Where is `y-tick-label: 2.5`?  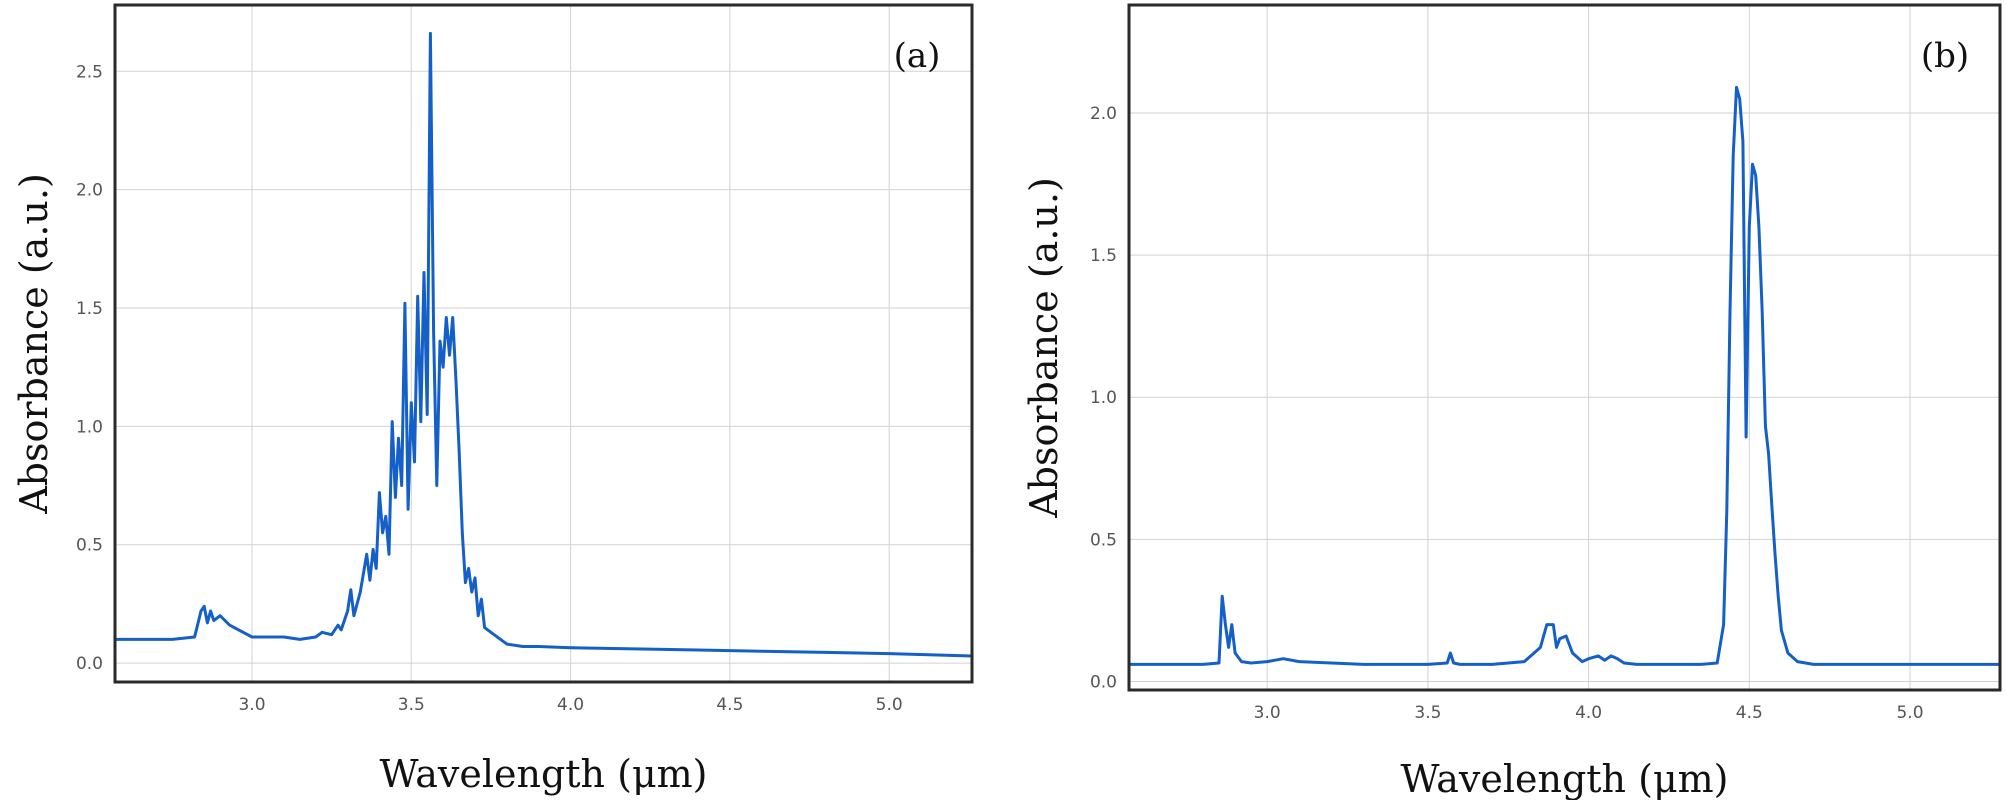 y-tick-label: 2.5 is located at coordinates (89, 72).